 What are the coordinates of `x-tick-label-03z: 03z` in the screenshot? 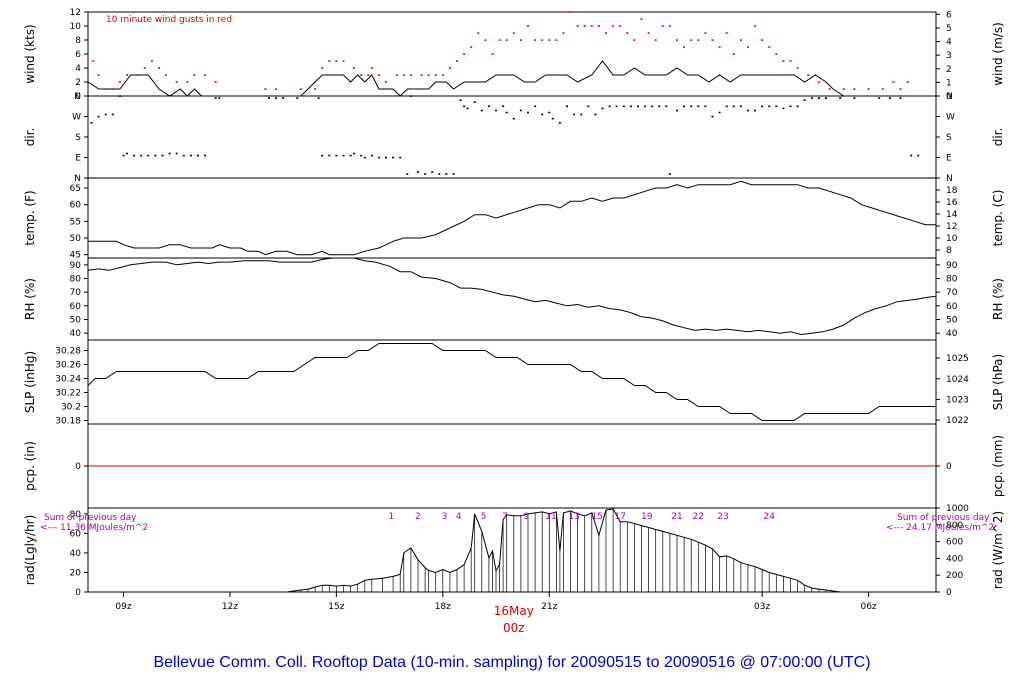 It's located at (762, 607).